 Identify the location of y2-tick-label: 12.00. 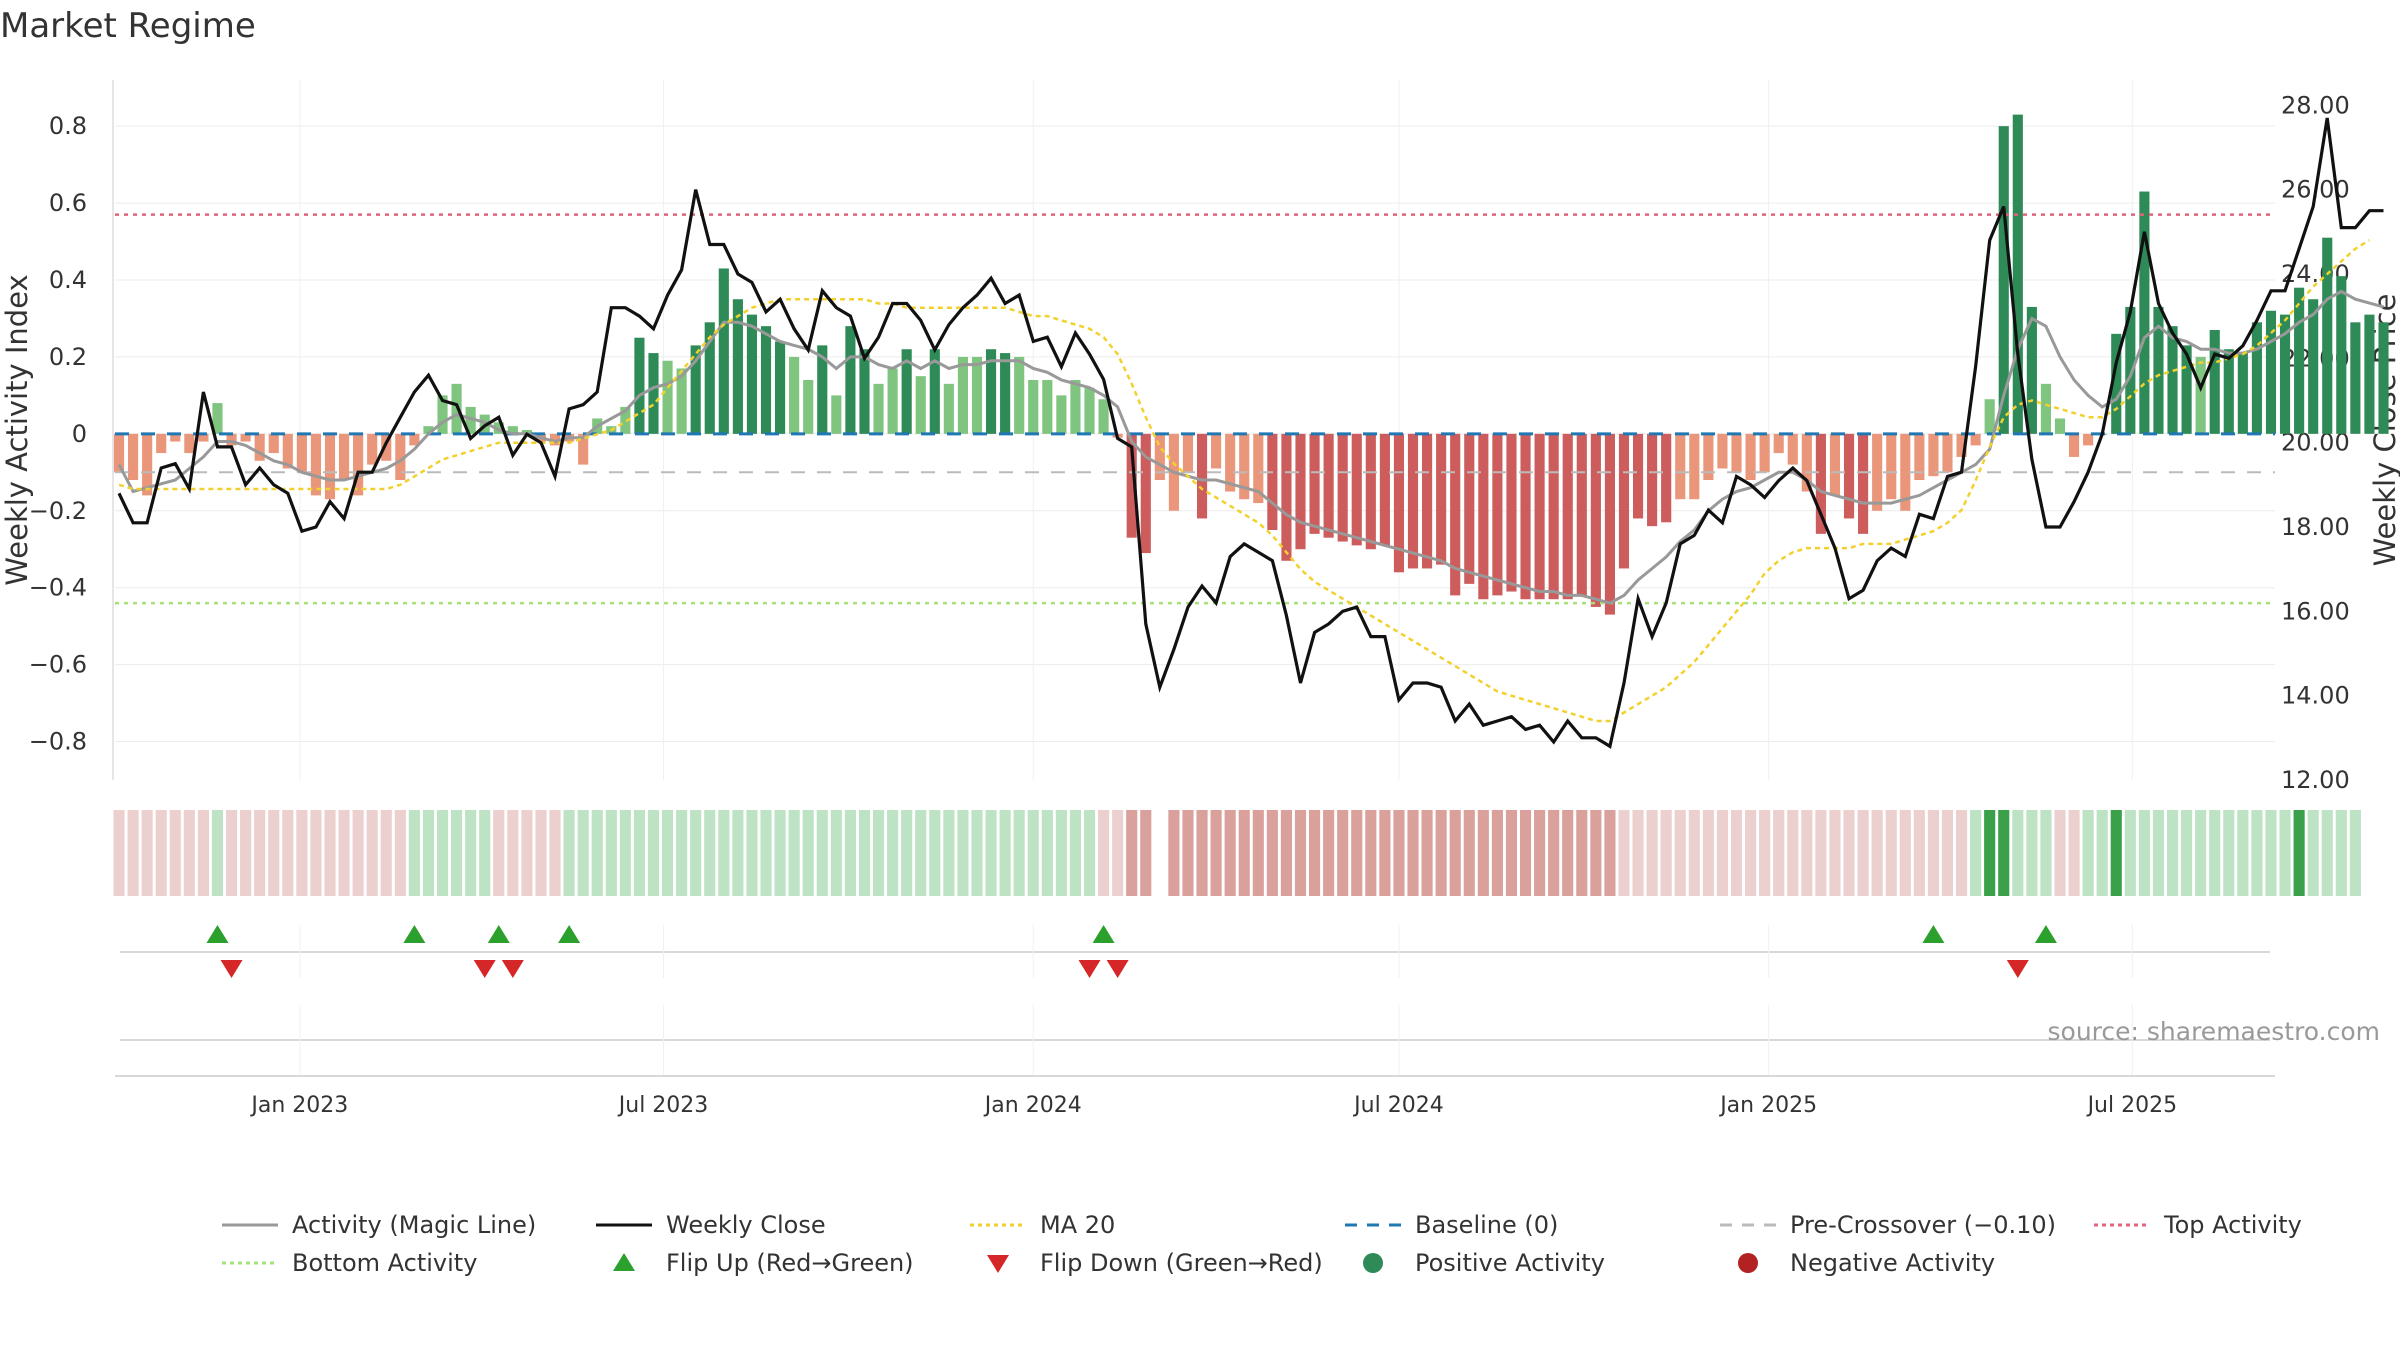
(2315, 780).